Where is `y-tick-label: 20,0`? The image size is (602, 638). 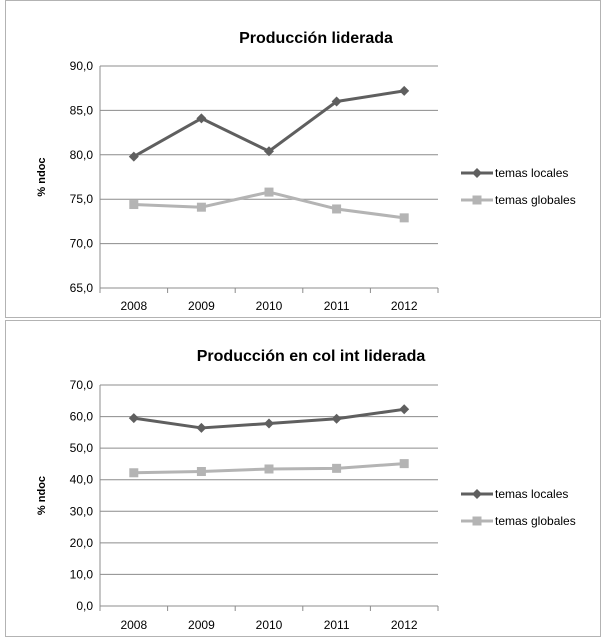 y-tick-label: 20,0 is located at coordinates (82, 543).